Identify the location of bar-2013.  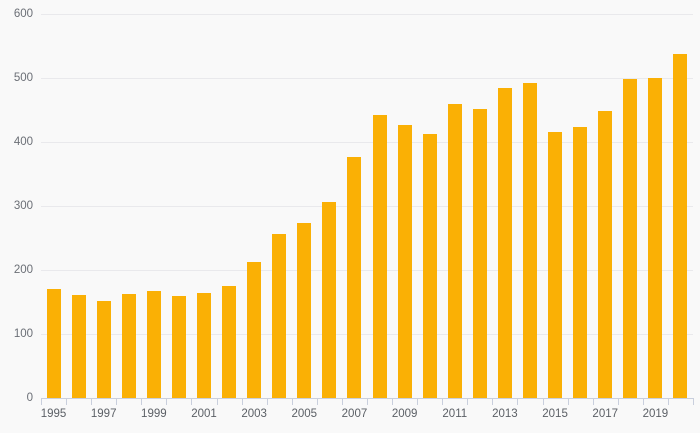
(504, 243).